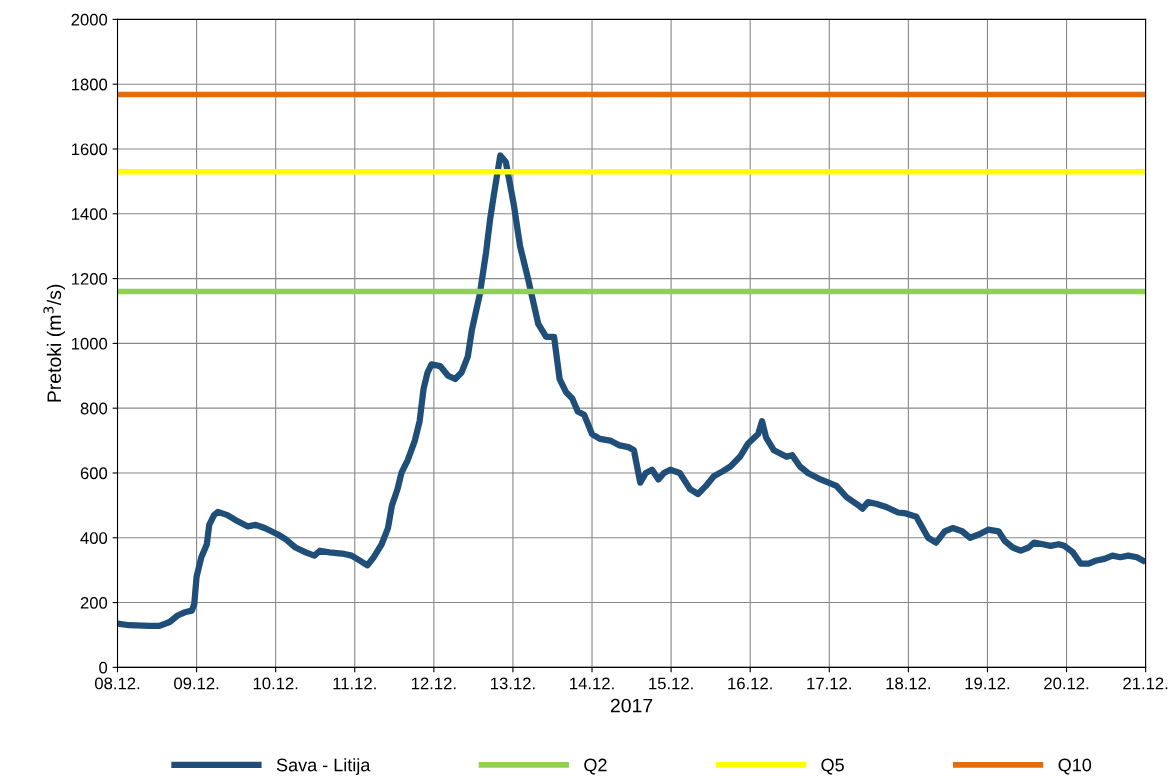  I want to click on x-tick-label: 15.12., so click(671, 683).